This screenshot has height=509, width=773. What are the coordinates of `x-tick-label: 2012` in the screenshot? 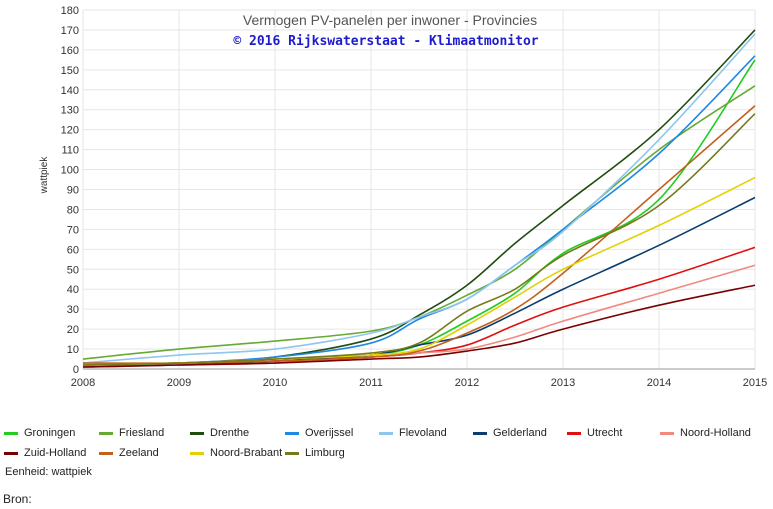 It's located at (467, 383).